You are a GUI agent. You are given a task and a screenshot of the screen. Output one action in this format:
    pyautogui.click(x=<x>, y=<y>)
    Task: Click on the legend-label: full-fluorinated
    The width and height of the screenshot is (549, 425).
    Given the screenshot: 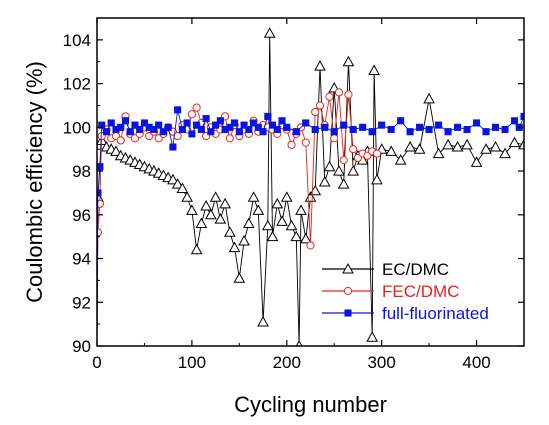 What is the action you would take?
    pyautogui.click(x=435, y=313)
    